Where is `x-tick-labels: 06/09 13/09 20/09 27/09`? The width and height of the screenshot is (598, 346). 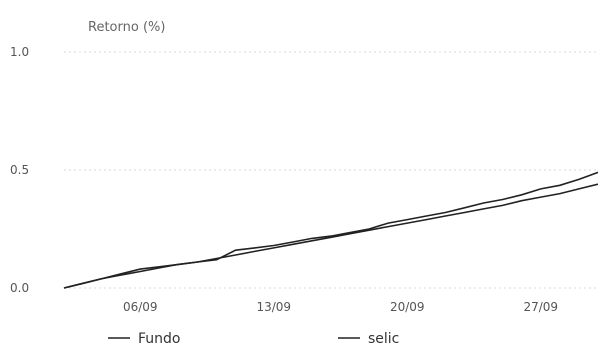 x-tick-labels: 06/09 13/09 20/09 27/09 is located at coordinates (340, 307).